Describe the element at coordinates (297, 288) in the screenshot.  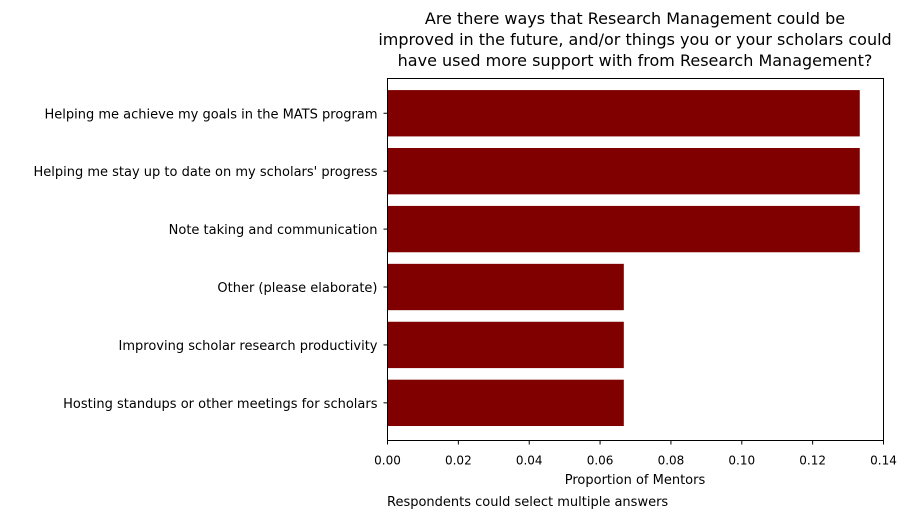
I see `category-label: Other (please elaborate)` at that location.